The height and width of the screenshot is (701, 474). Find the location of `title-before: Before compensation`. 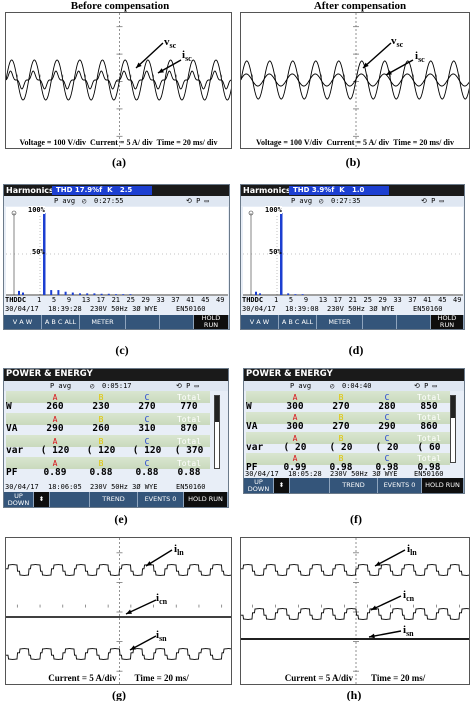

title-before: Before compensation is located at coordinates (120, 6).